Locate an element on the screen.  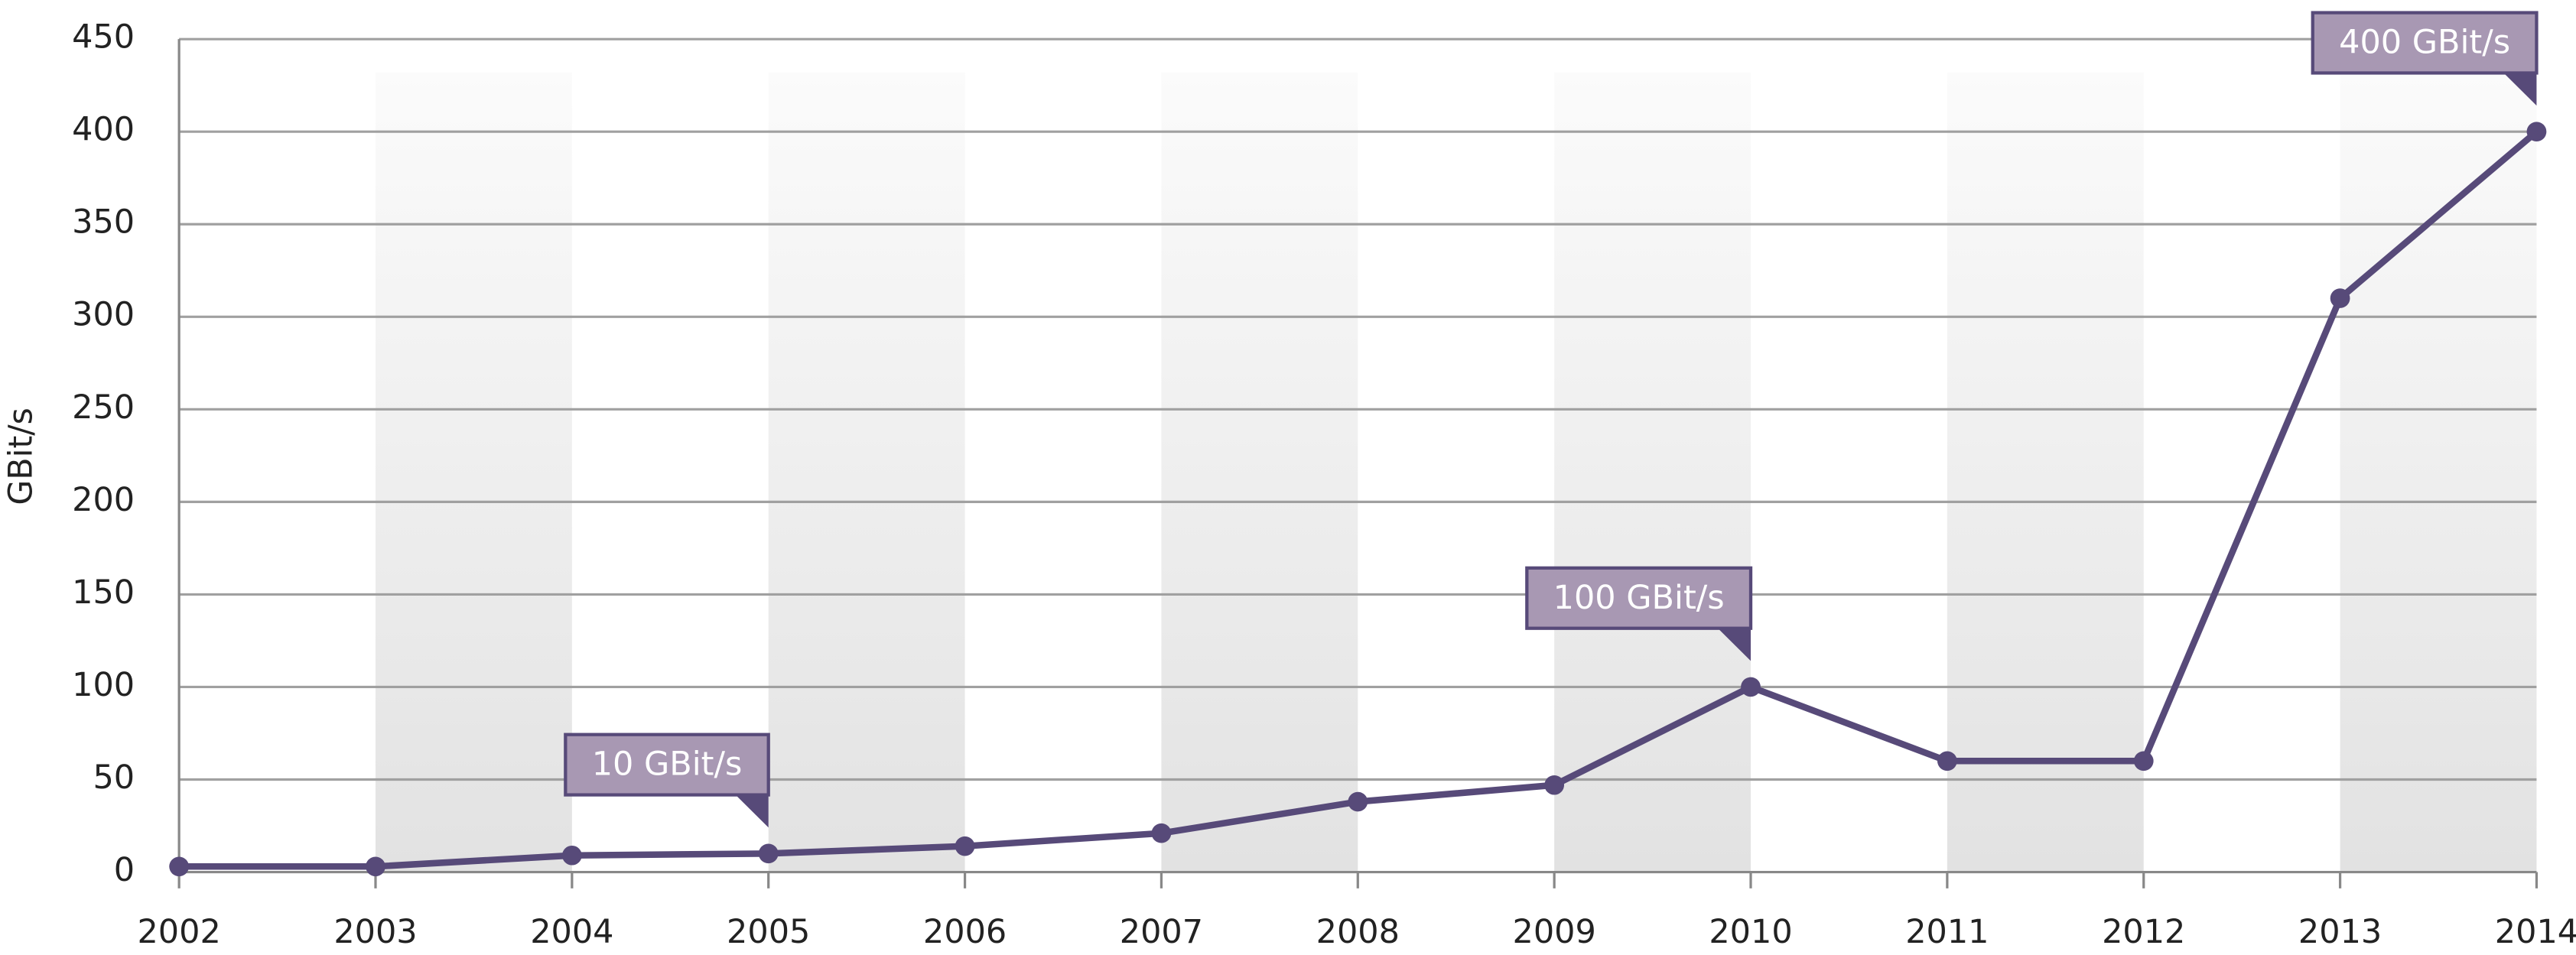
y-axis-label: GBit/s is located at coordinates (21, 456).